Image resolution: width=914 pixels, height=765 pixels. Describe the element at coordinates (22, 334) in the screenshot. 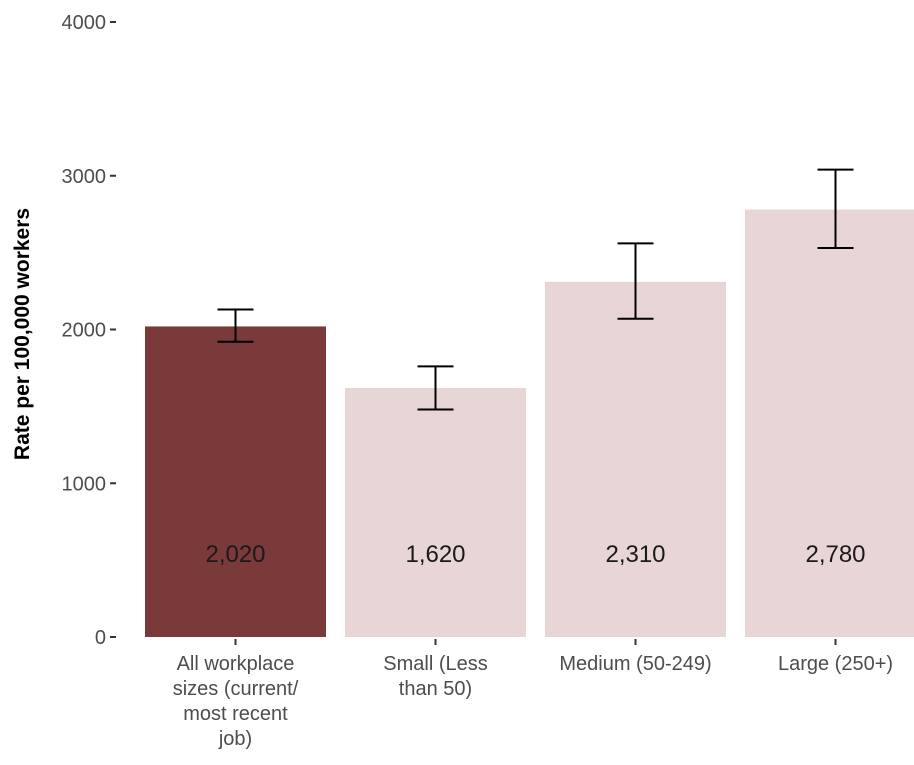

I see `y-axis-title: Rate per 100,000 workers` at that location.